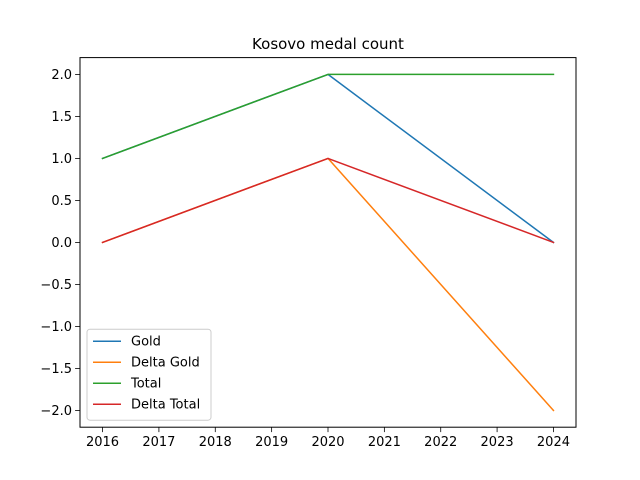 The width and height of the screenshot is (640, 480). Describe the element at coordinates (384, 442) in the screenshot. I see `x-tick-label: 2021` at that location.